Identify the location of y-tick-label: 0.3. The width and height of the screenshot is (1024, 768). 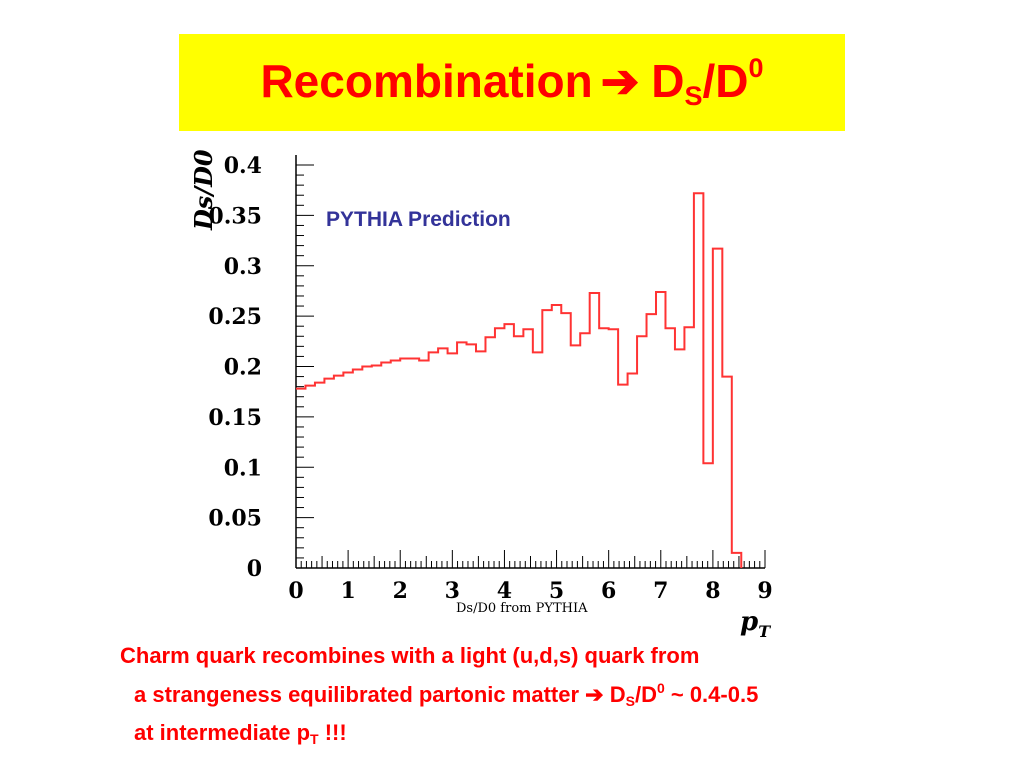
(243, 267).